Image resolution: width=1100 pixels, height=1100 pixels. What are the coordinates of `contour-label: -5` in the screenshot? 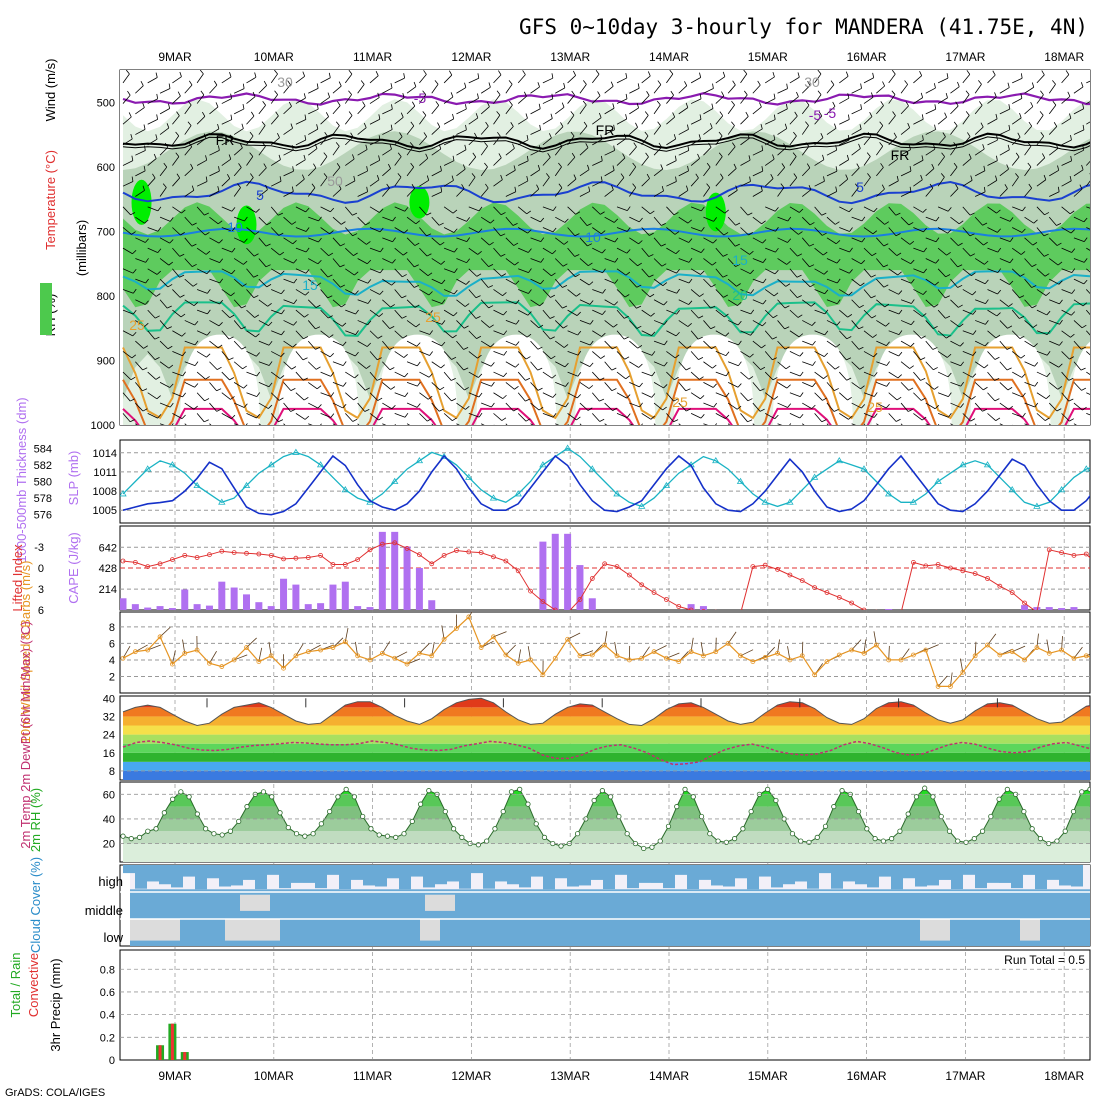 It's located at (420, 98).